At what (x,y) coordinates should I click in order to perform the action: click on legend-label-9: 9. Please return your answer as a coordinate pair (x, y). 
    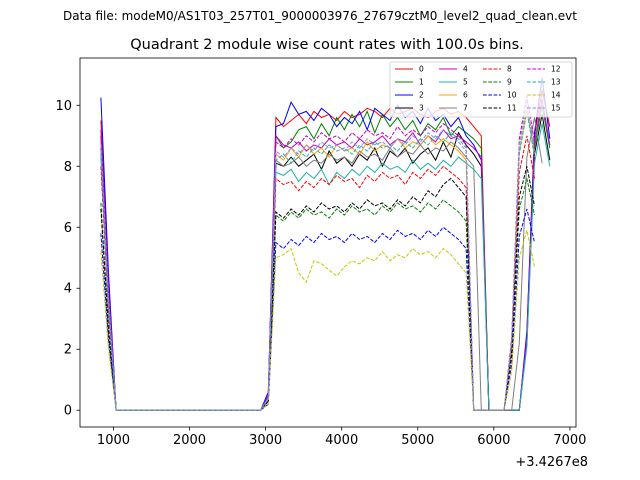
    Looking at the image, I should click on (509, 82).